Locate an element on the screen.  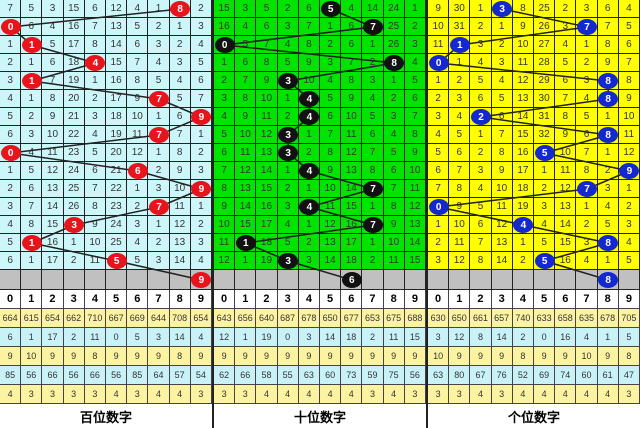
draw-ball: 6 is located at coordinates (137, 171).